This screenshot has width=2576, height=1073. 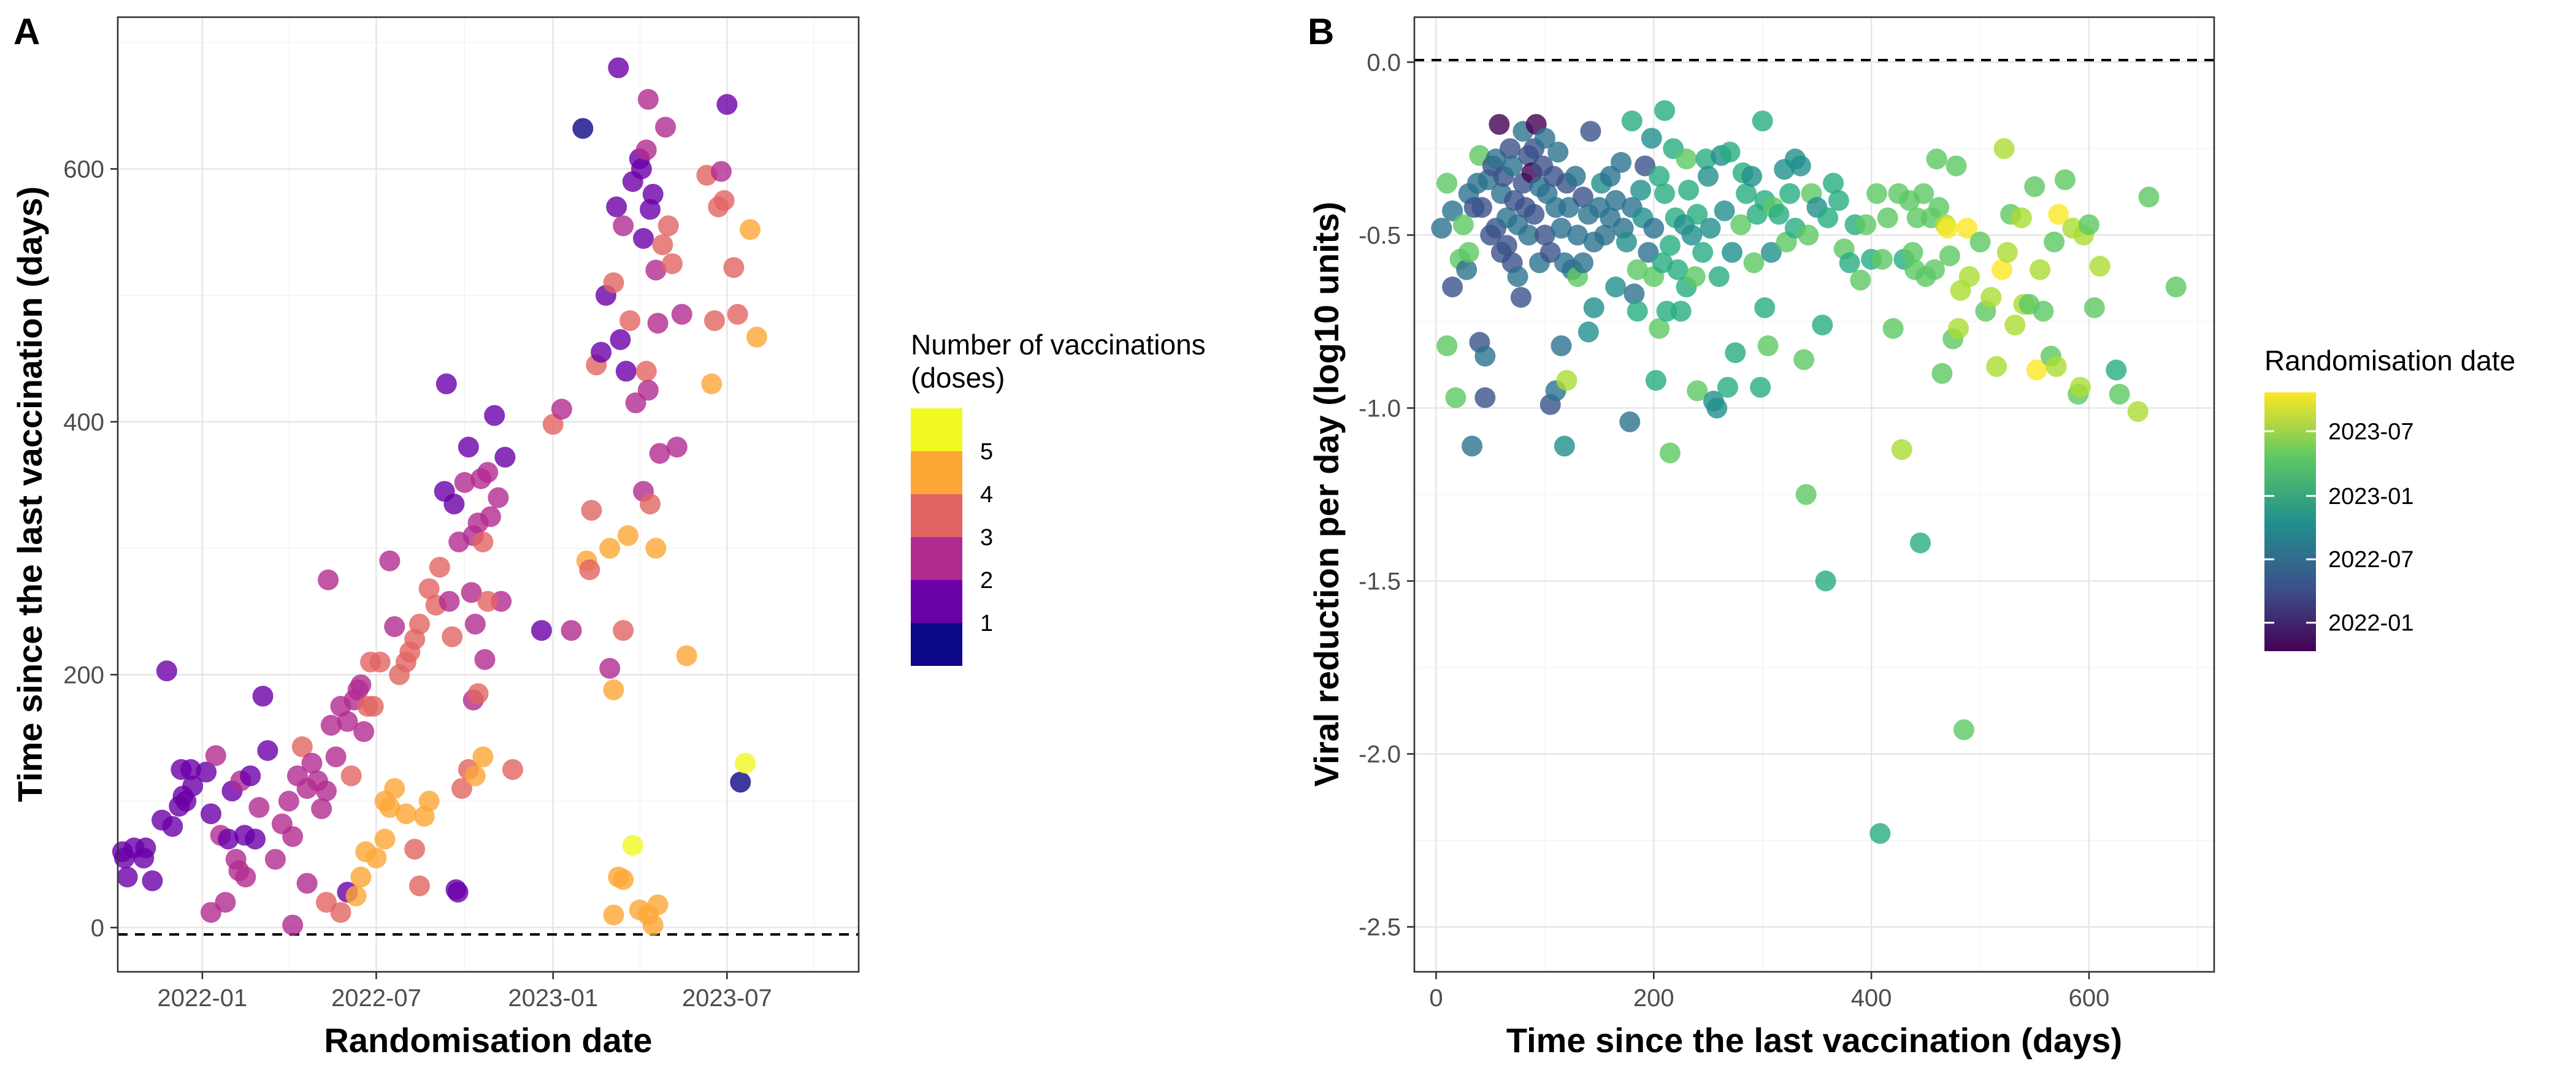 I want to click on a-x-tick-label: 2022-07, so click(x=376, y=998).